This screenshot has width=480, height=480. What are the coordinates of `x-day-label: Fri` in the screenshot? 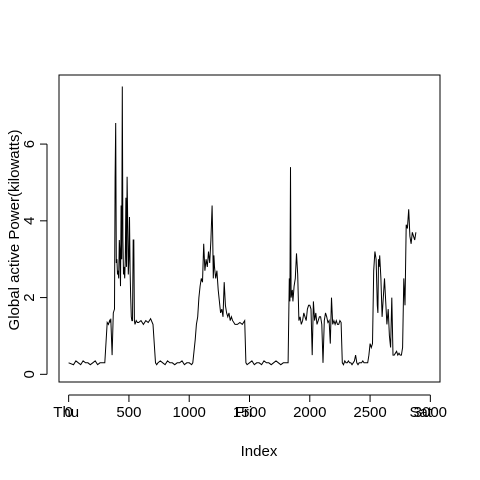 It's located at (244, 412).